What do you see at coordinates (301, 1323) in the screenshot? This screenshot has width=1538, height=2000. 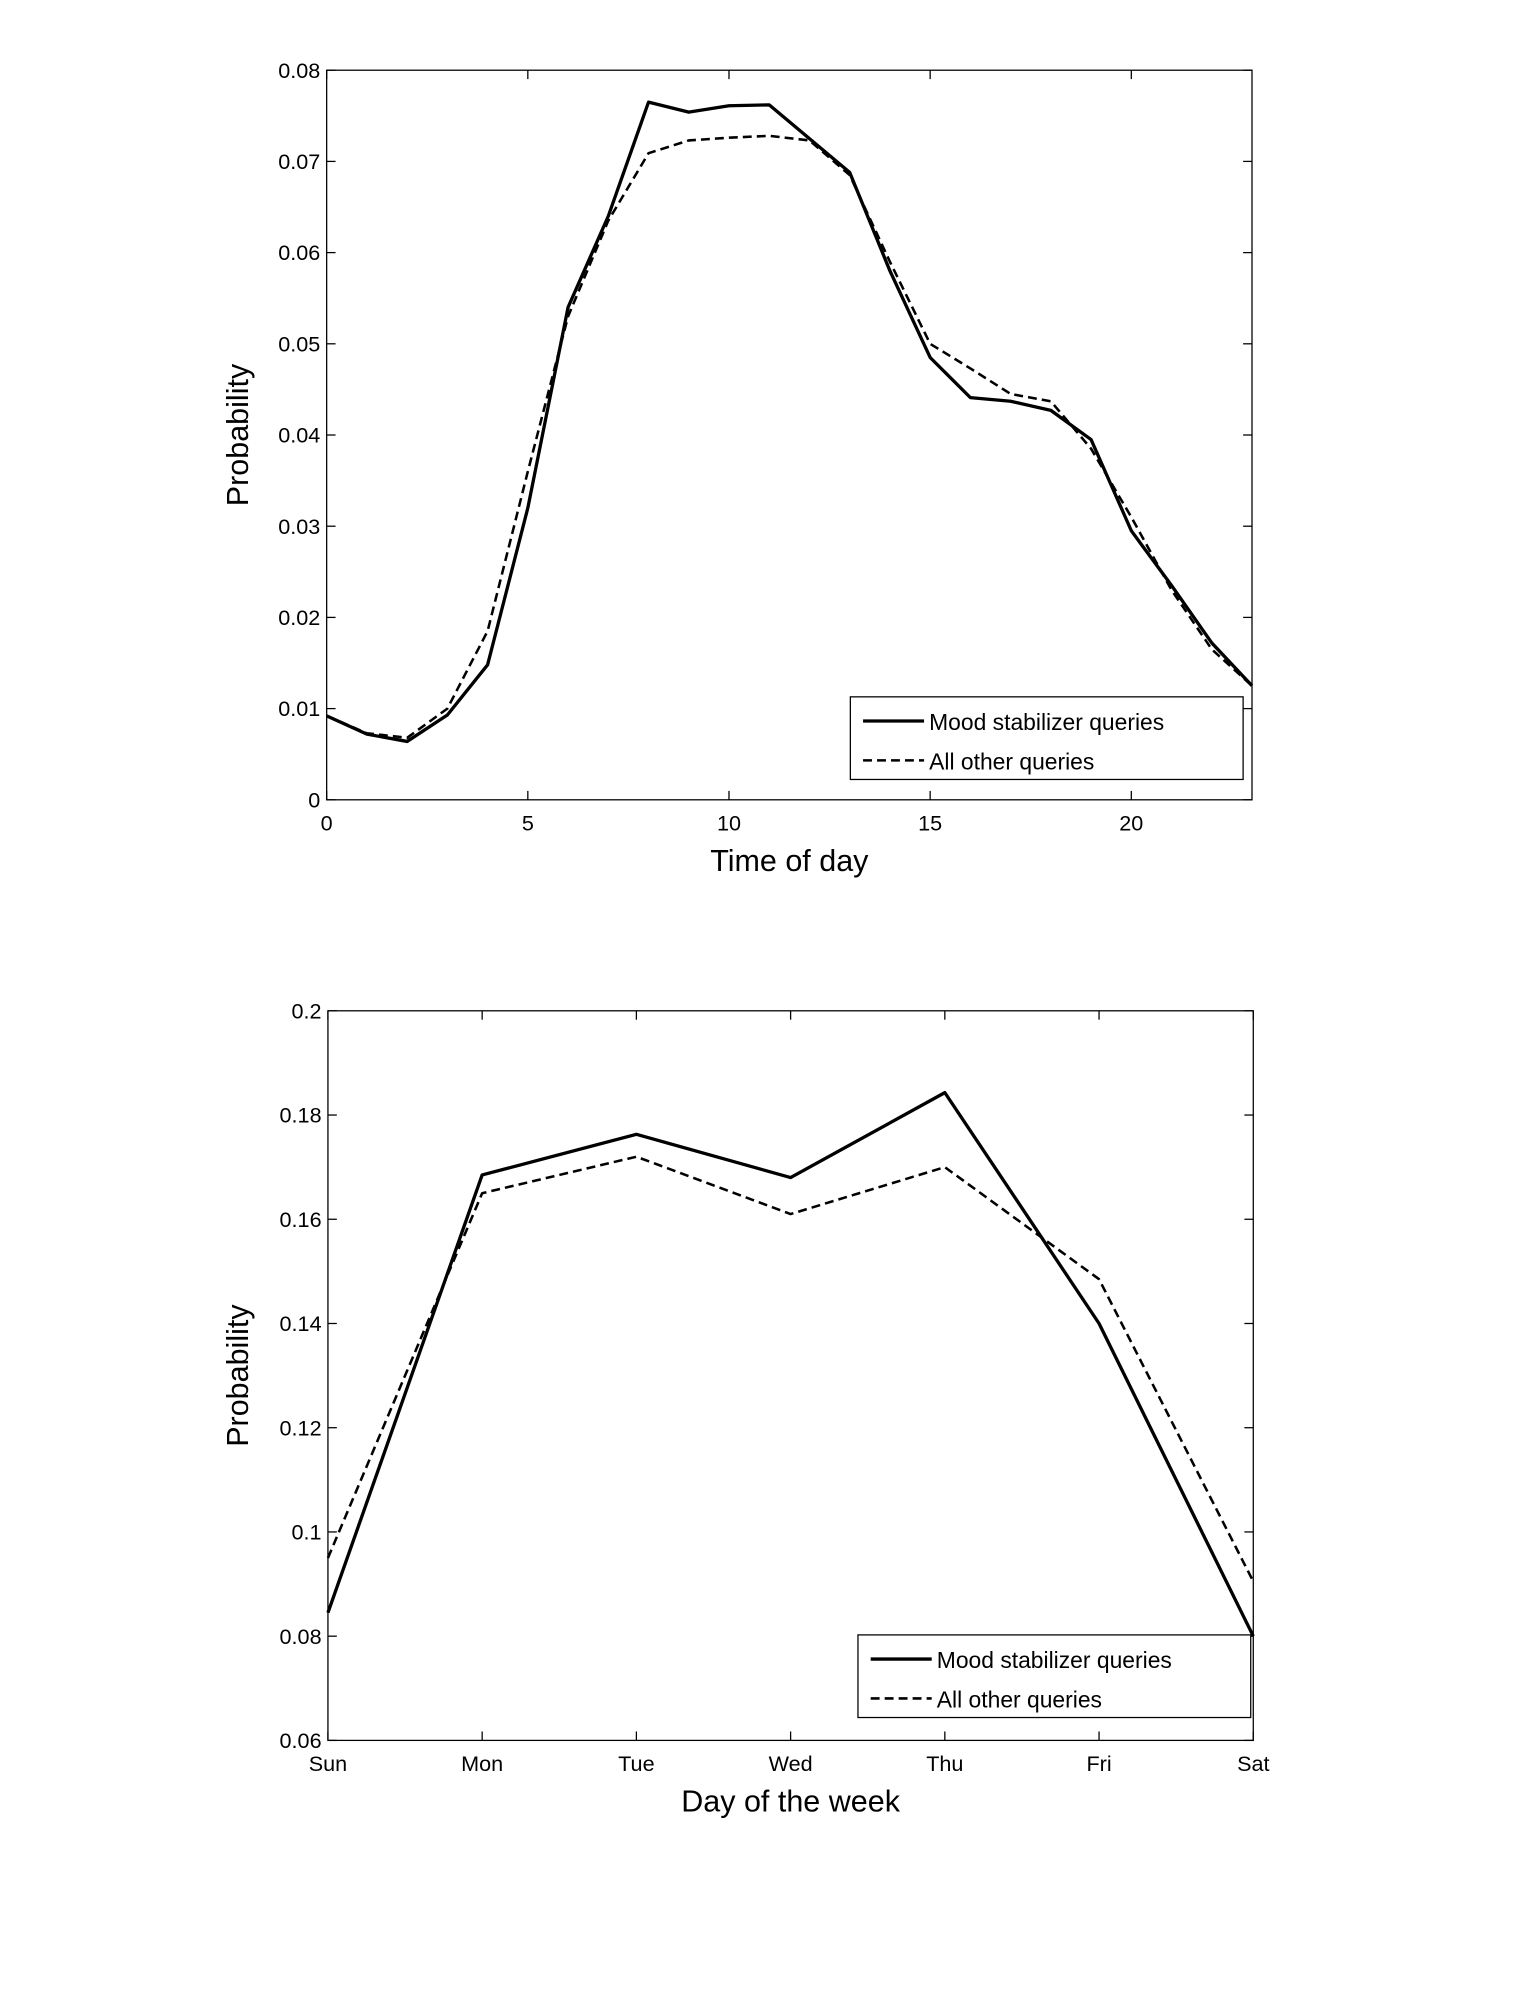 I see `y-tick-label: 0.14` at bounding box center [301, 1323].